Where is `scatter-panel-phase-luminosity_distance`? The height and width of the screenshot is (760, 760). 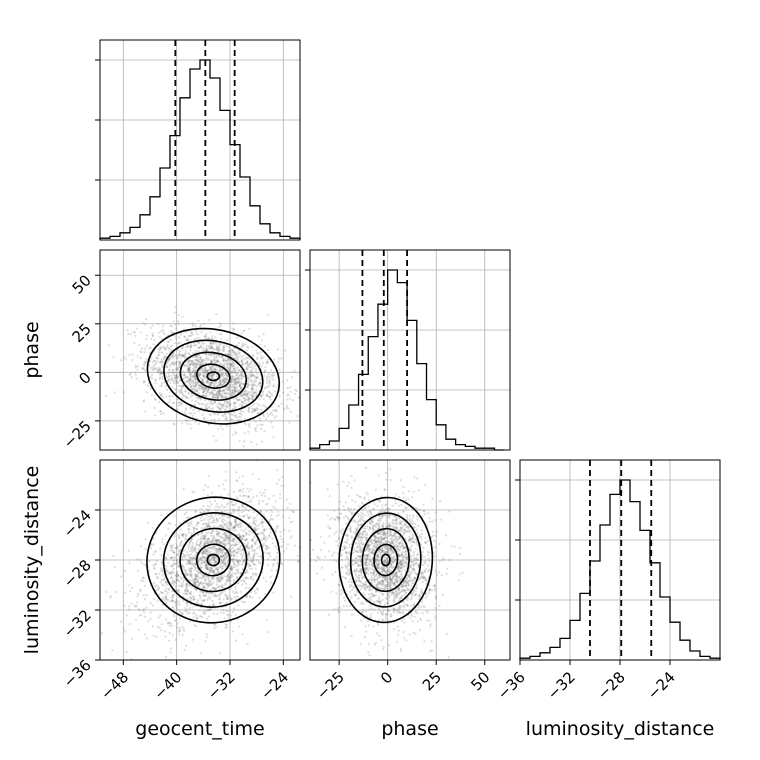
scatter-panel-phase-luminosity_distance is located at coordinates (410, 560).